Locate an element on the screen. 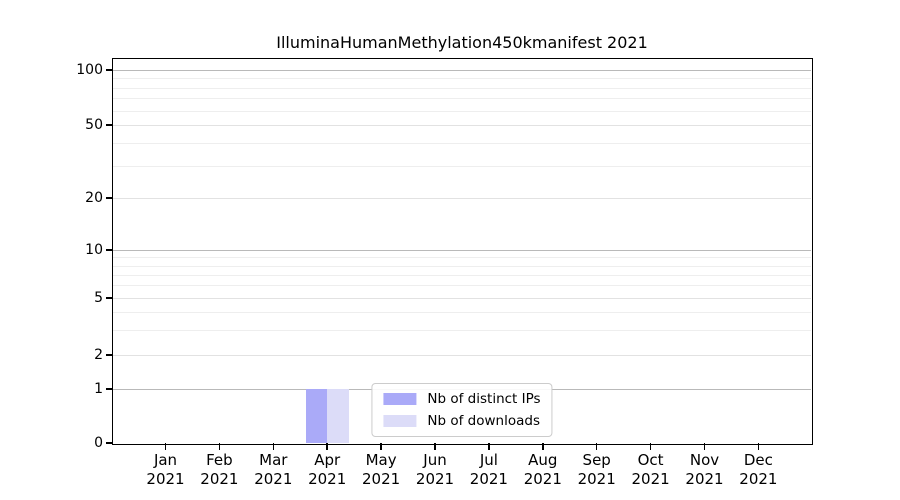 This screenshot has width=900, height=500. y-tick-label: 100 is located at coordinates (89, 70).